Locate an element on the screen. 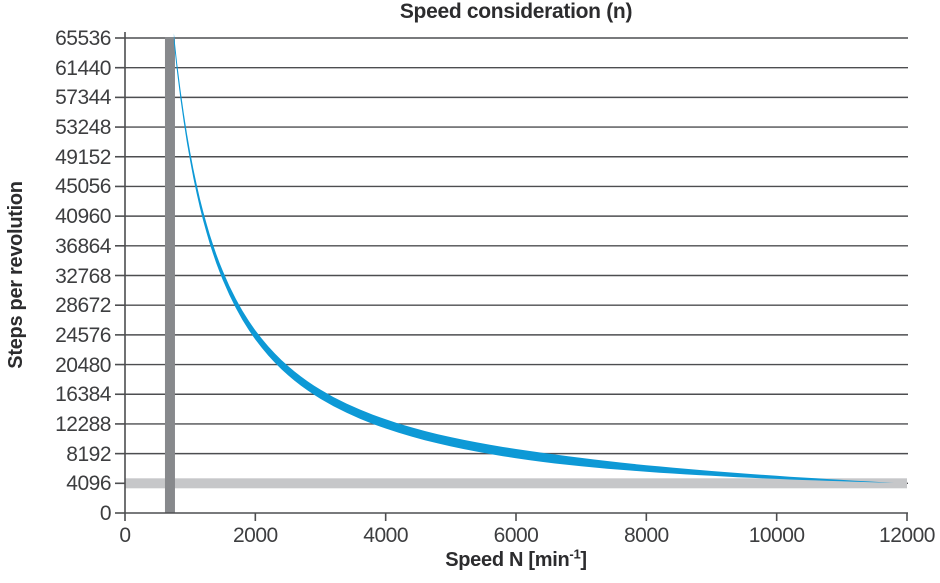 The width and height of the screenshot is (940, 583). x-axis-title-superscript: -1 is located at coordinates (575, 554).